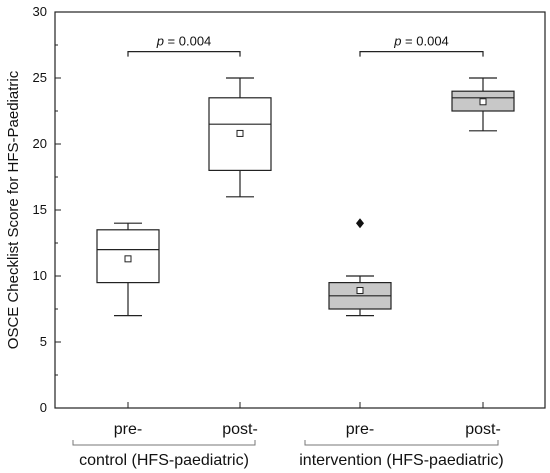  I want to click on group-0: control (HFS-paediatric), so click(164, 454).